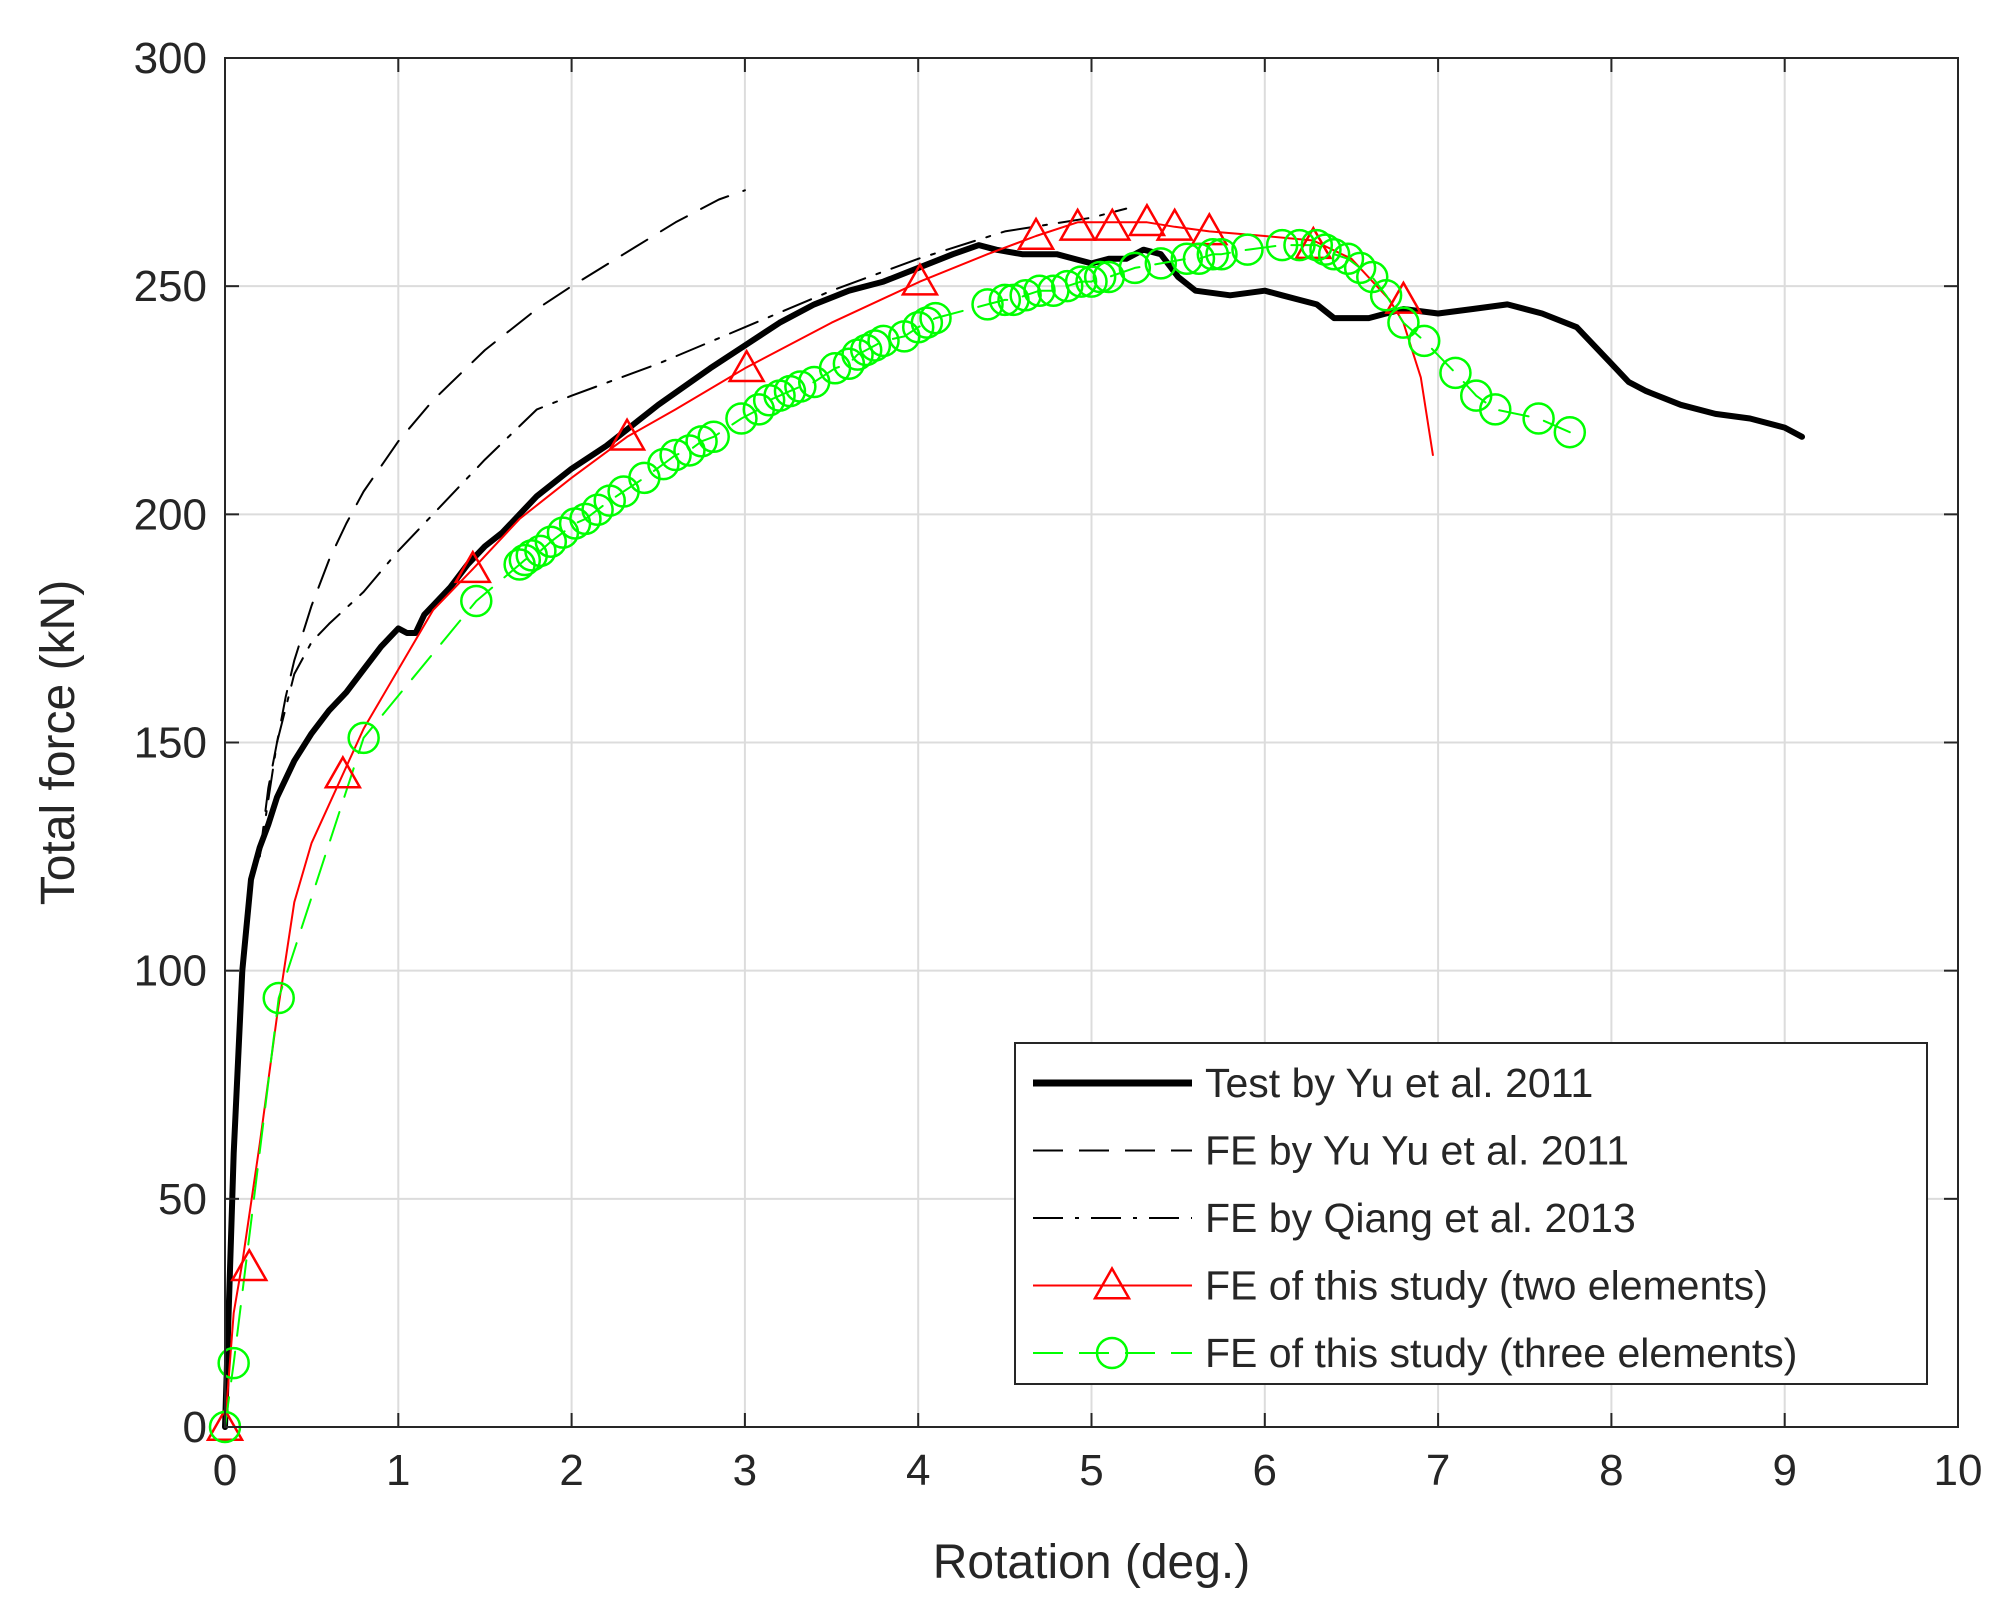 Image resolution: width=2009 pixels, height=1613 pixels. Describe the element at coordinates (1501, 1353) in the screenshot. I see `legend-label-4: FE of this study (three elements)` at that location.